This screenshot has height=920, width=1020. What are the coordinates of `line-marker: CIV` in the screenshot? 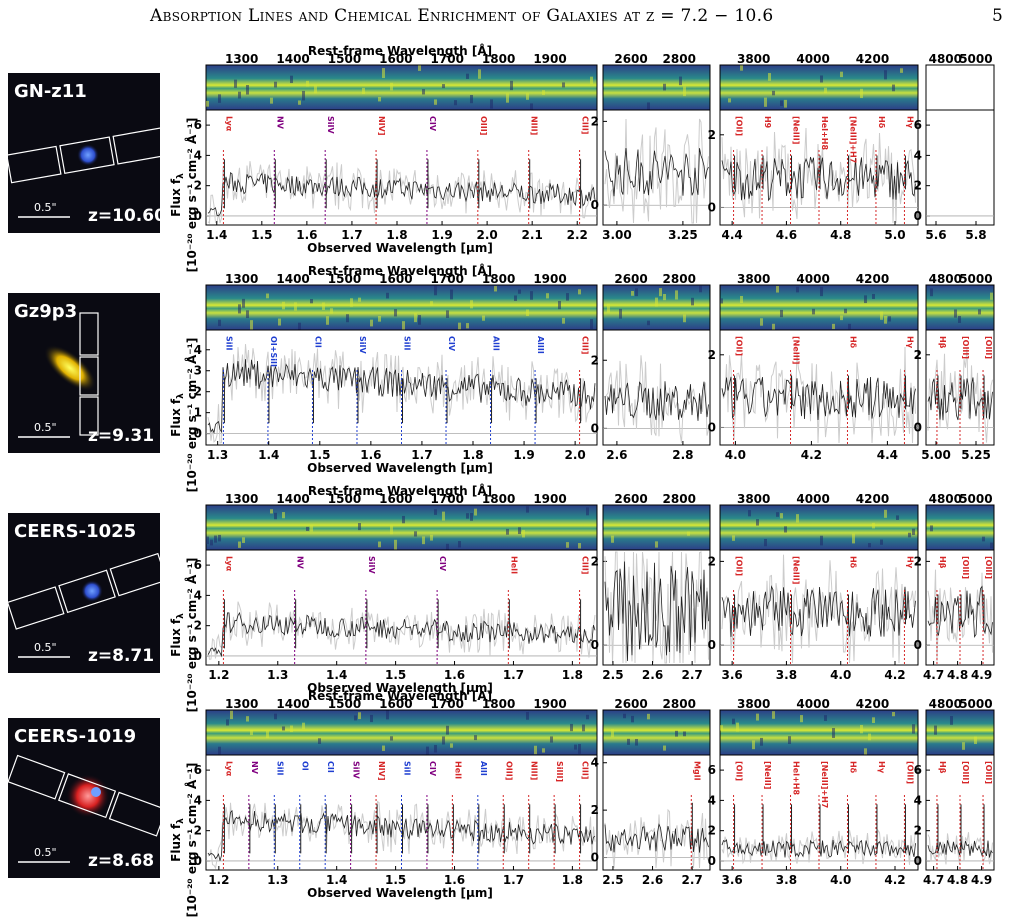 It's located at (441, 610).